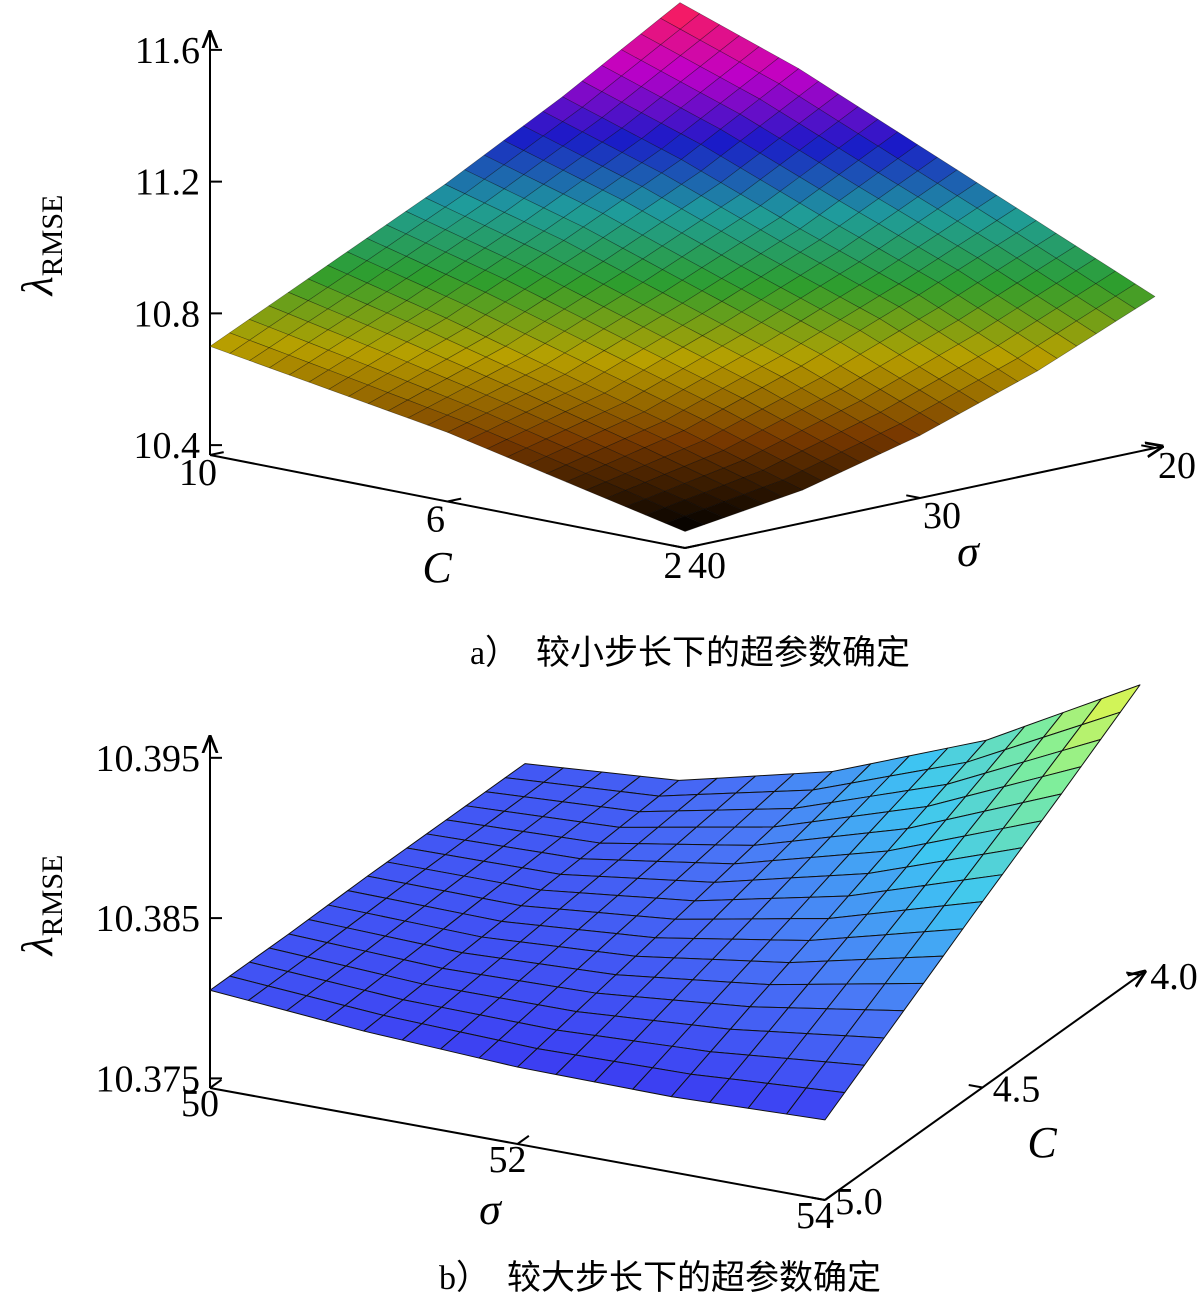 This screenshot has height=1315, width=1200. Describe the element at coordinates (859, 1202) in the screenshot. I see `y-tick-label: 5.0` at that location.